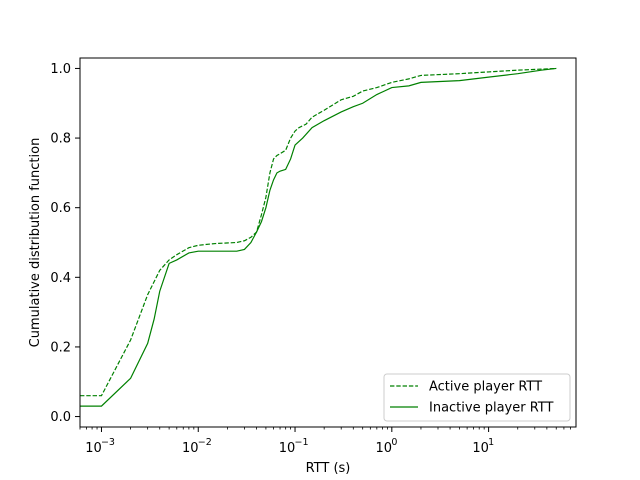 The width and height of the screenshot is (640, 480). I want to click on legend-label-active: Active player RTT, so click(485, 387).